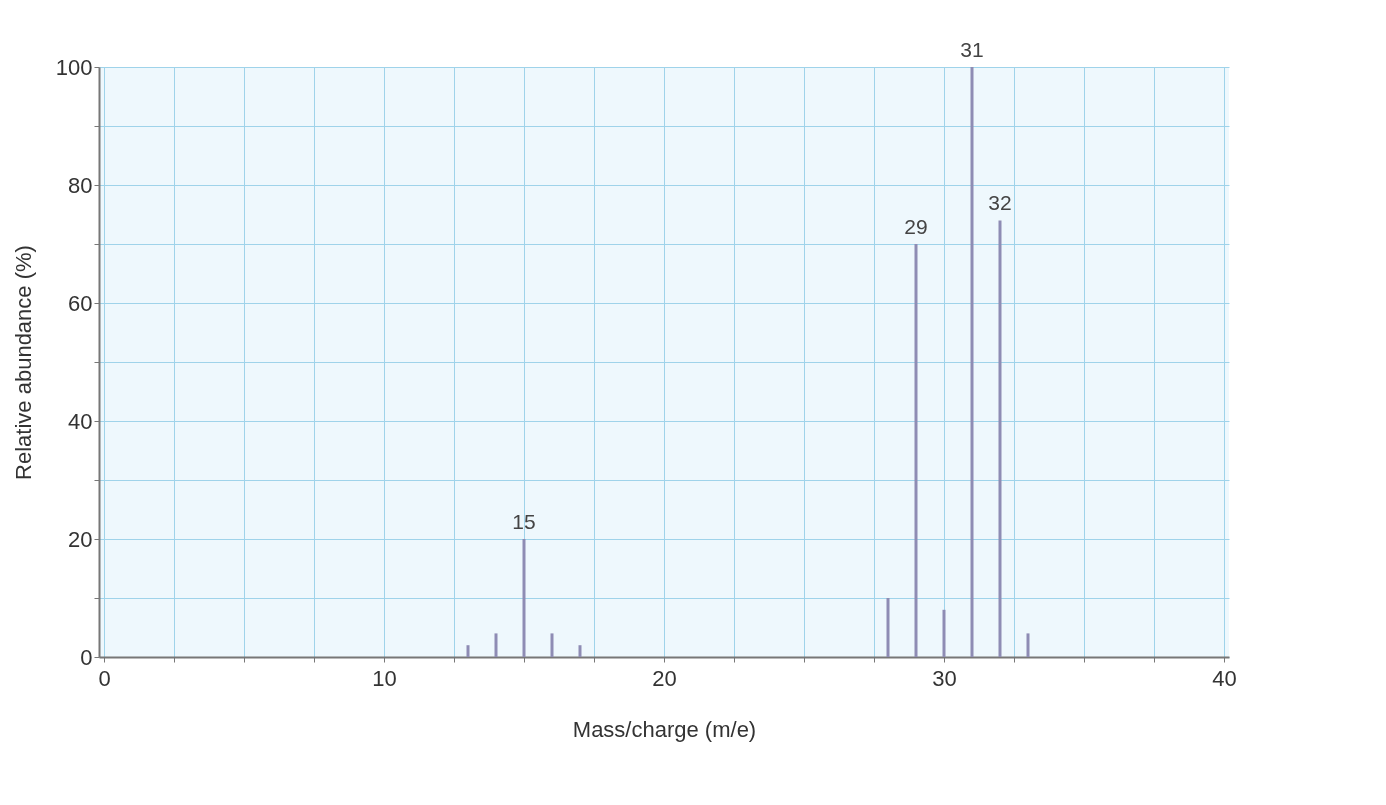  What do you see at coordinates (80, 303) in the screenshot?
I see `y-tick-label: 60` at bounding box center [80, 303].